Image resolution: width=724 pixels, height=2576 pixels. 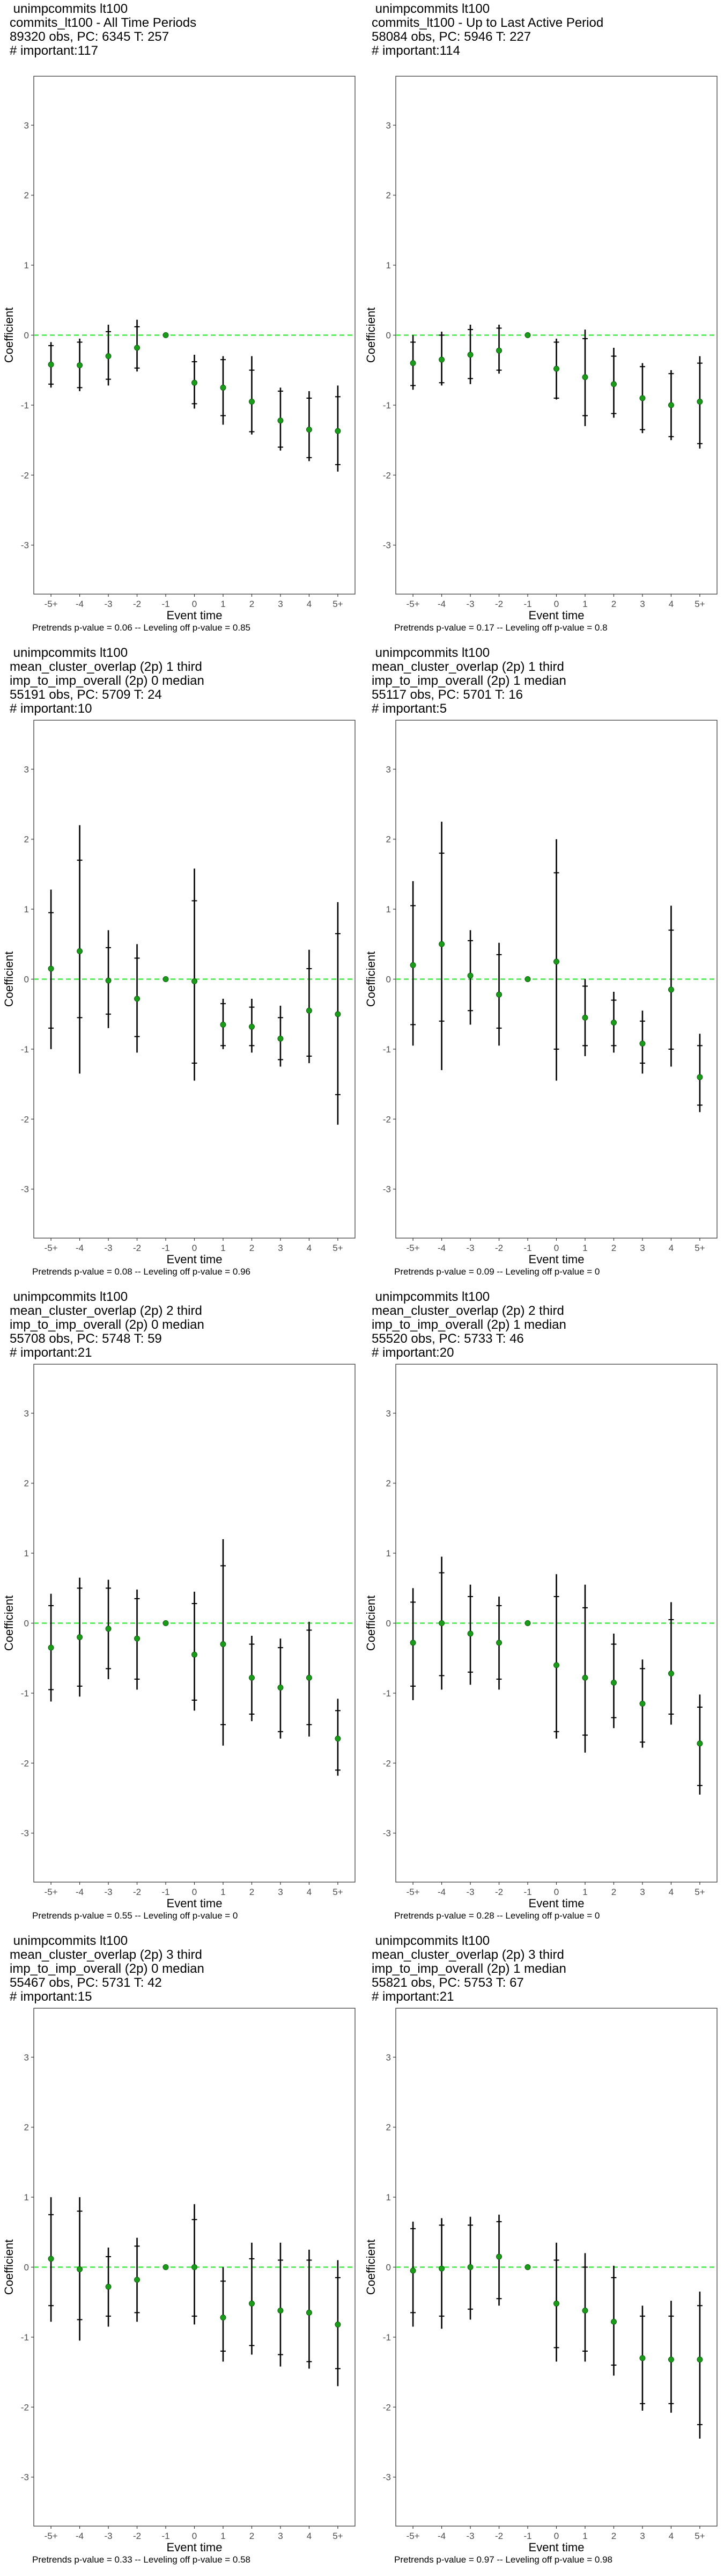 What do you see at coordinates (106, 1955) in the screenshot?
I see `title-line: mean_cluster_overlap (2p) 3 third` at bounding box center [106, 1955].